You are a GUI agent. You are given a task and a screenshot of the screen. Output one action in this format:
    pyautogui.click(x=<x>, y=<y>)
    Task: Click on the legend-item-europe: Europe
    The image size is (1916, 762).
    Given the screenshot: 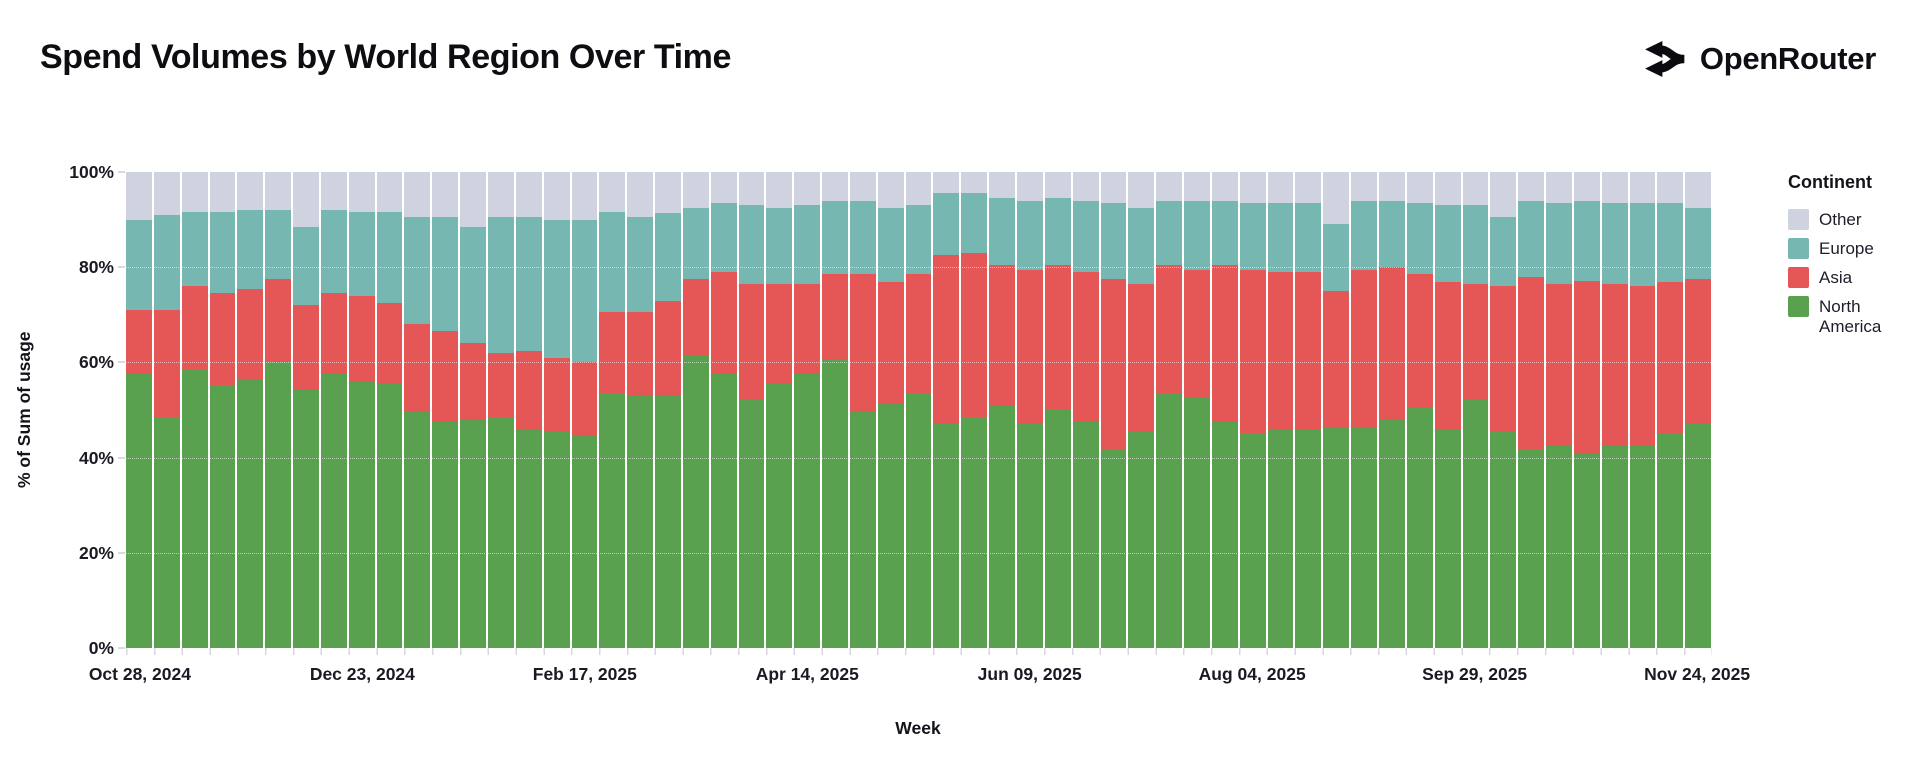 What is the action you would take?
    pyautogui.click(x=1851, y=248)
    